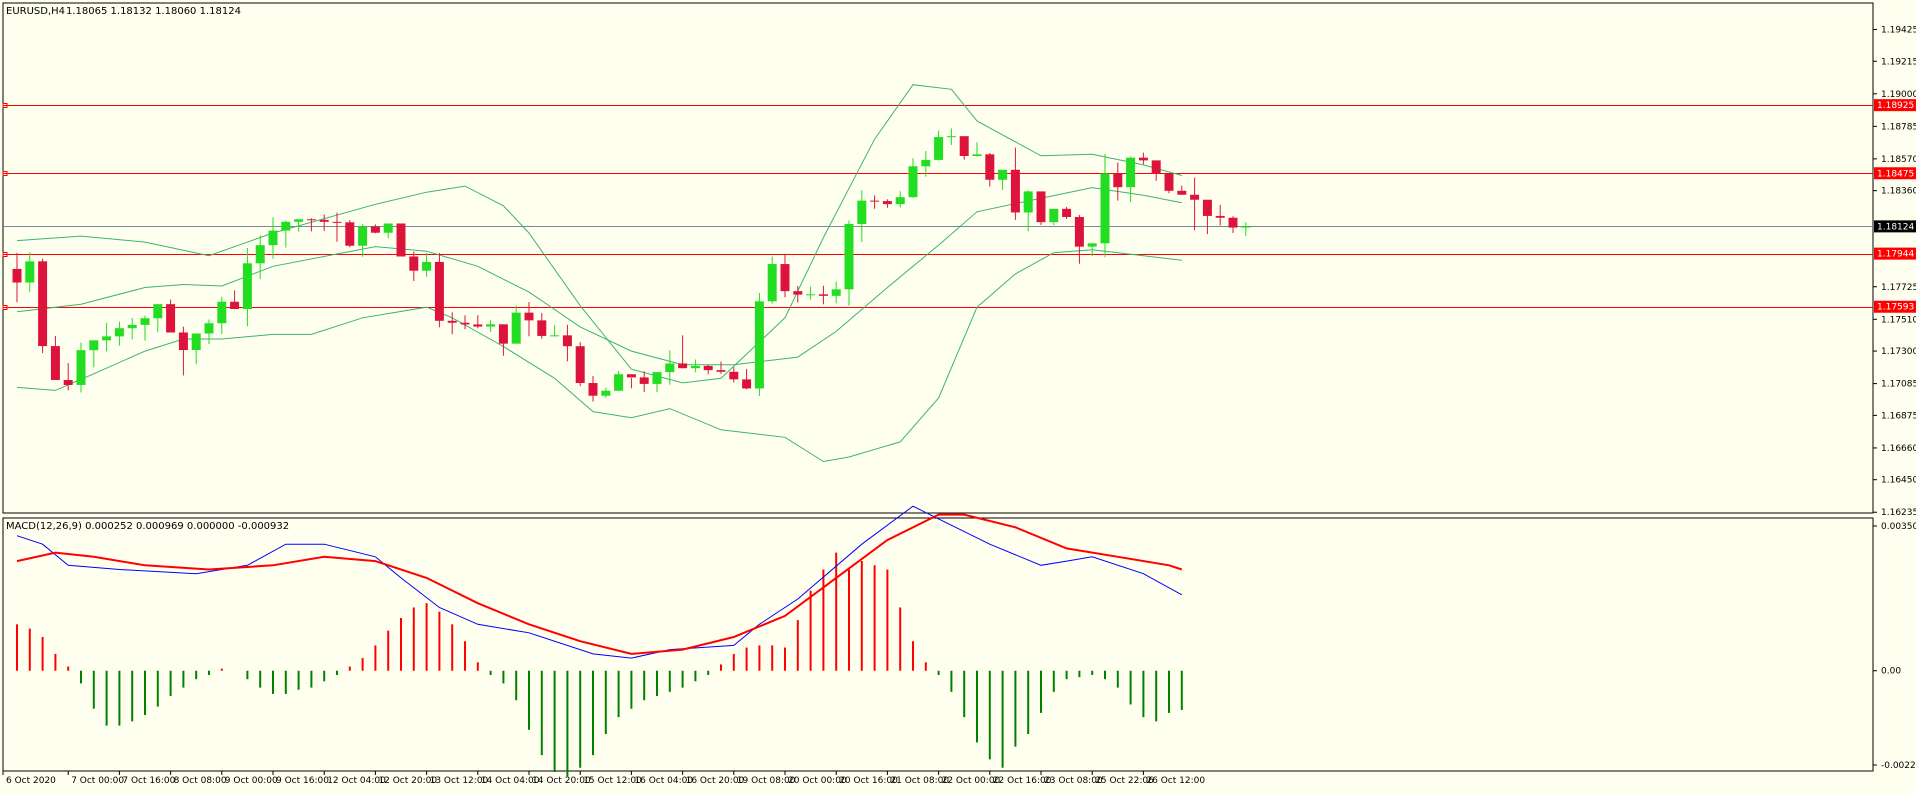  I want to click on price-tick-label: 1.18570, so click(1898, 160).